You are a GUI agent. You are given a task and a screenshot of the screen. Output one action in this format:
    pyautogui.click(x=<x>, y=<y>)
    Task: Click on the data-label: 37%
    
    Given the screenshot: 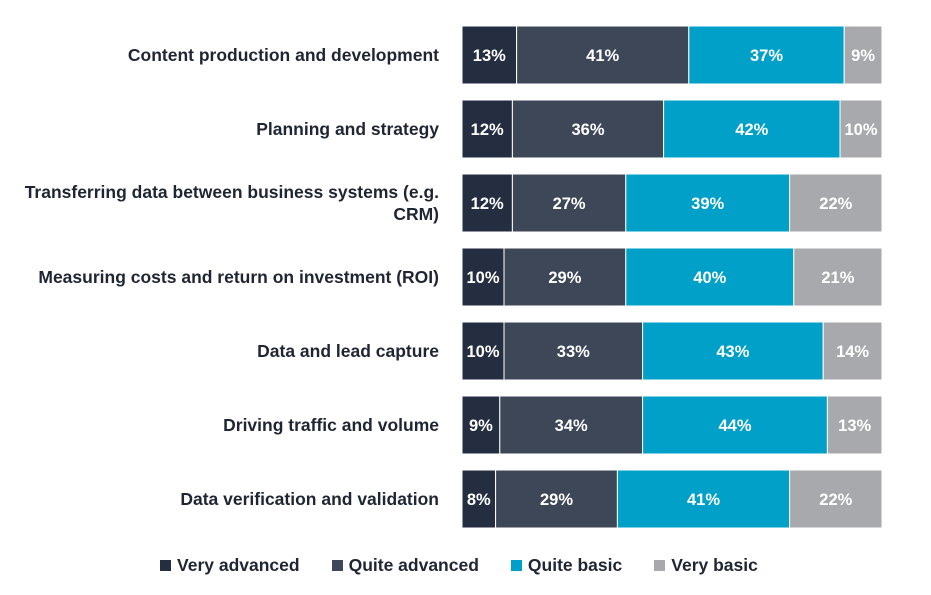 What is the action you would take?
    pyautogui.click(x=766, y=56)
    